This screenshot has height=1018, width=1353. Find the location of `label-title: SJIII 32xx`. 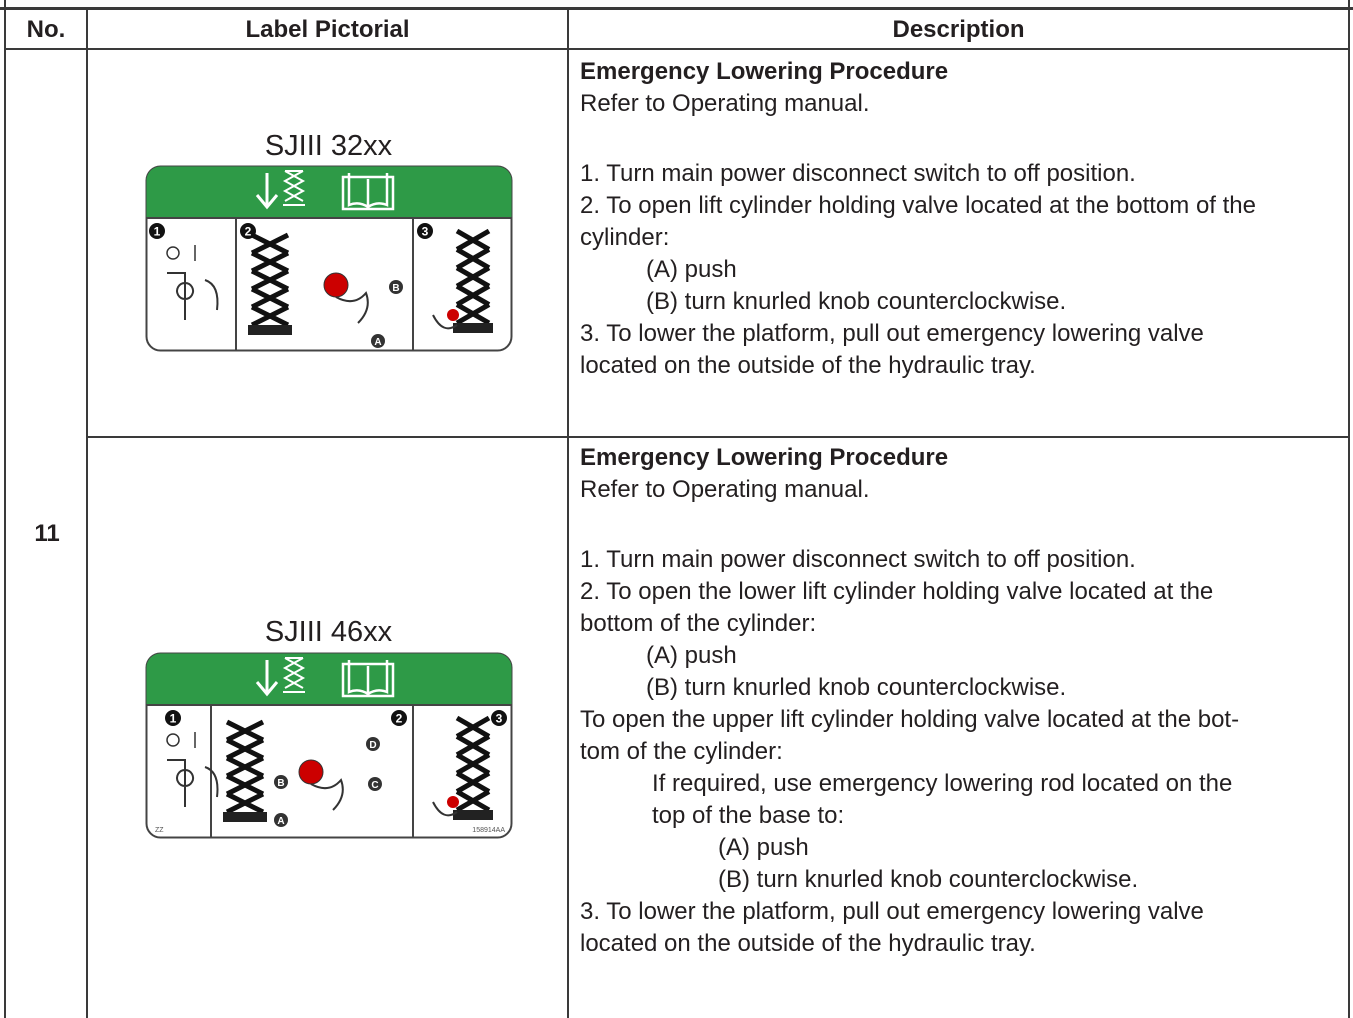

label-title: SJIII 32xx is located at coordinates (328, 146).